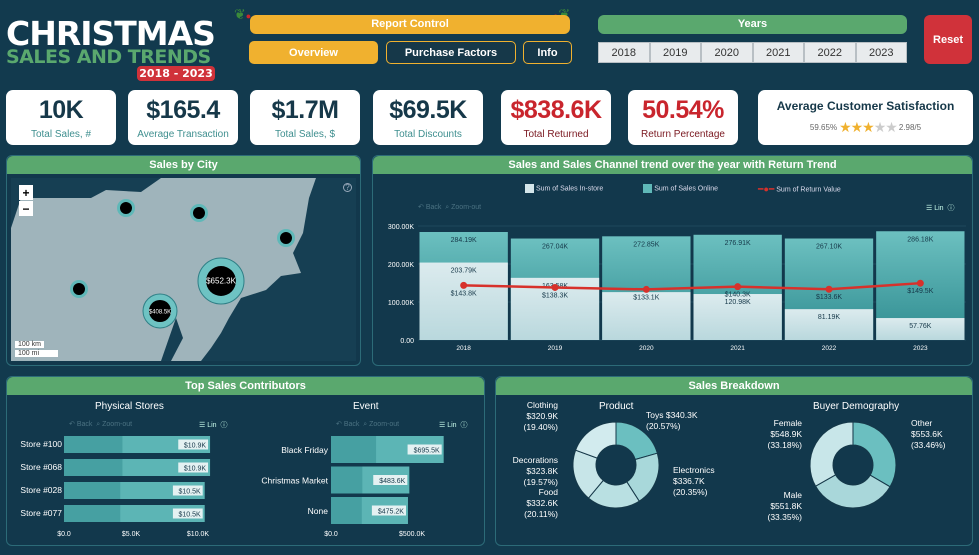 Image resolution: width=979 pixels, height=555 pixels. Describe the element at coordinates (927, 434) in the screenshot. I see `slice-value: $553.6K` at that location.